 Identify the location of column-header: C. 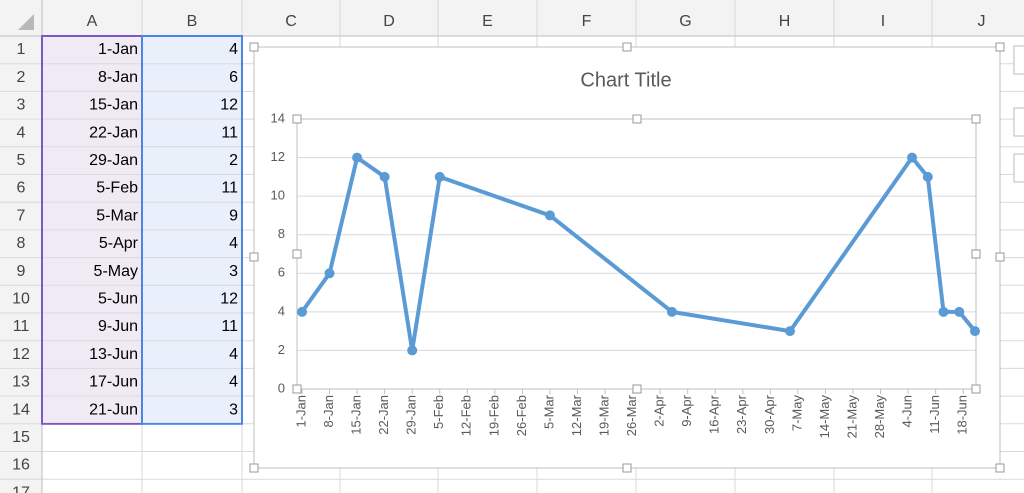
(291, 21).